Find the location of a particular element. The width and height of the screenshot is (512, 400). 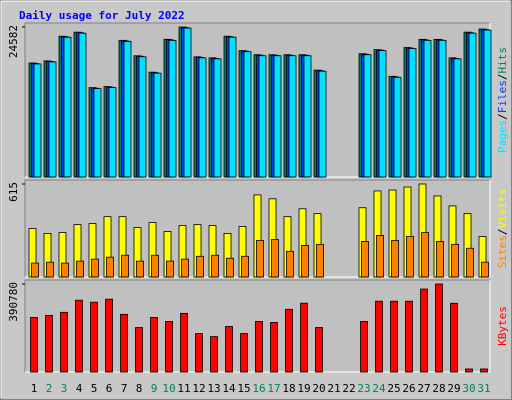

x-tick-label: 2 is located at coordinates (49, 388).